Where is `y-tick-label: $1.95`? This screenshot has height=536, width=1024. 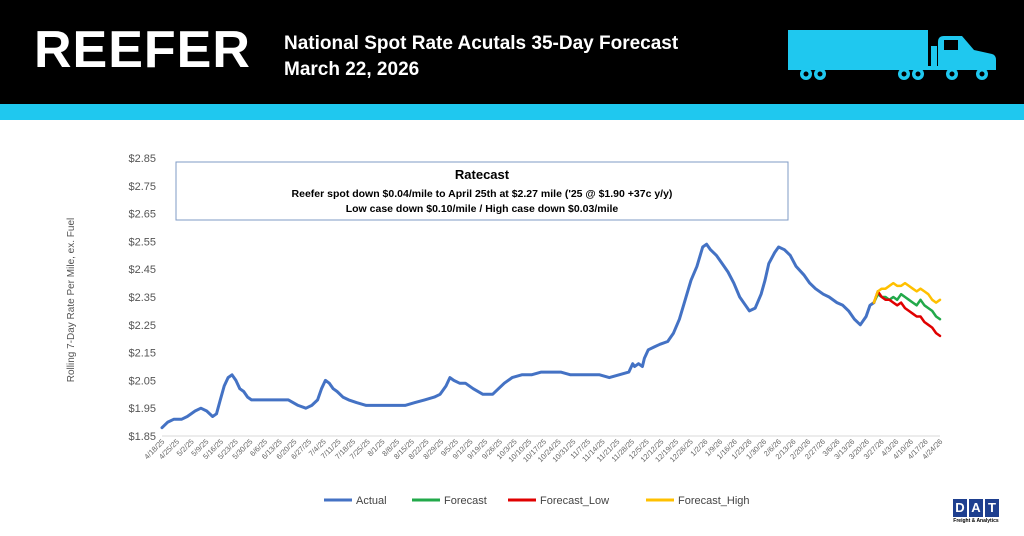 y-tick-label: $1.95 is located at coordinates (142, 409).